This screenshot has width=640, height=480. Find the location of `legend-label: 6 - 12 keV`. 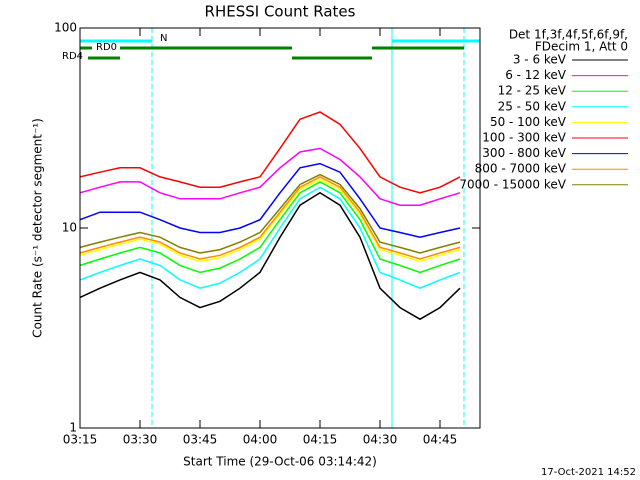

legend-label: 6 - 12 keV is located at coordinates (536, 75).